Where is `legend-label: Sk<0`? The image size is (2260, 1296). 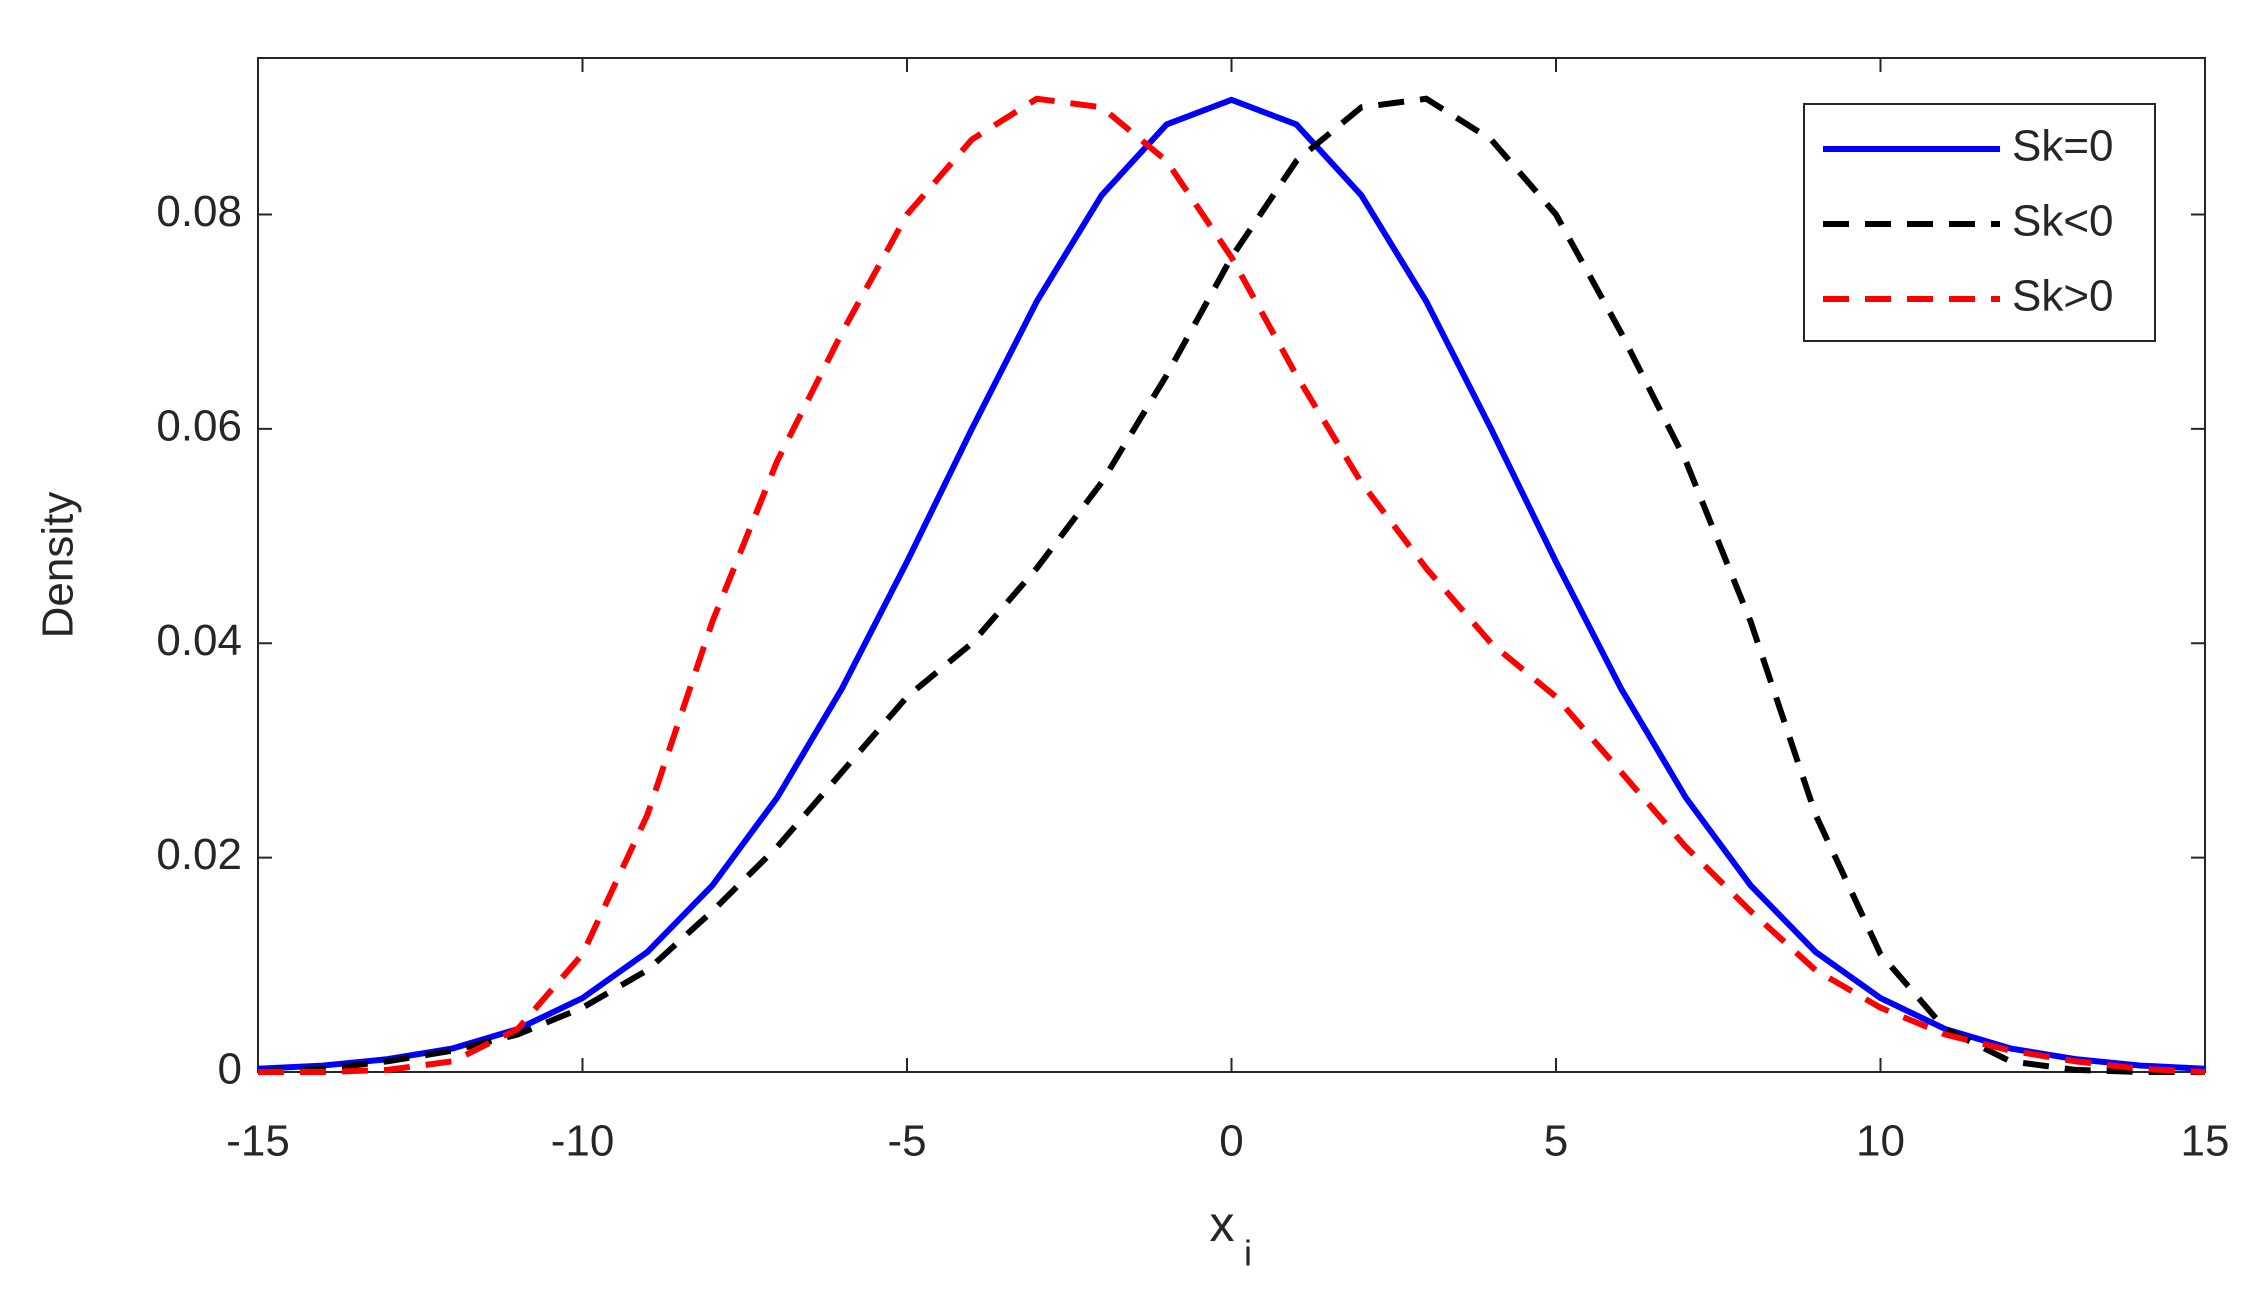 legend-label: Sk<0 is located at coordinates (2063, 221).